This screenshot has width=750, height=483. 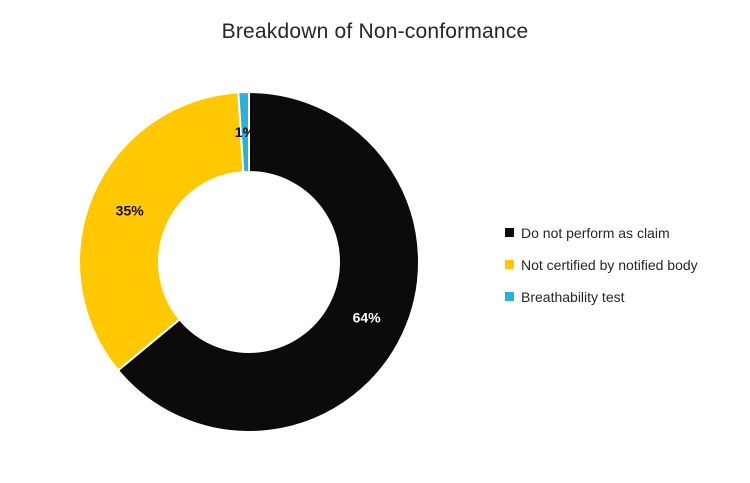 I want to click on data-label-2: 35%, so click(x=130, y=210).